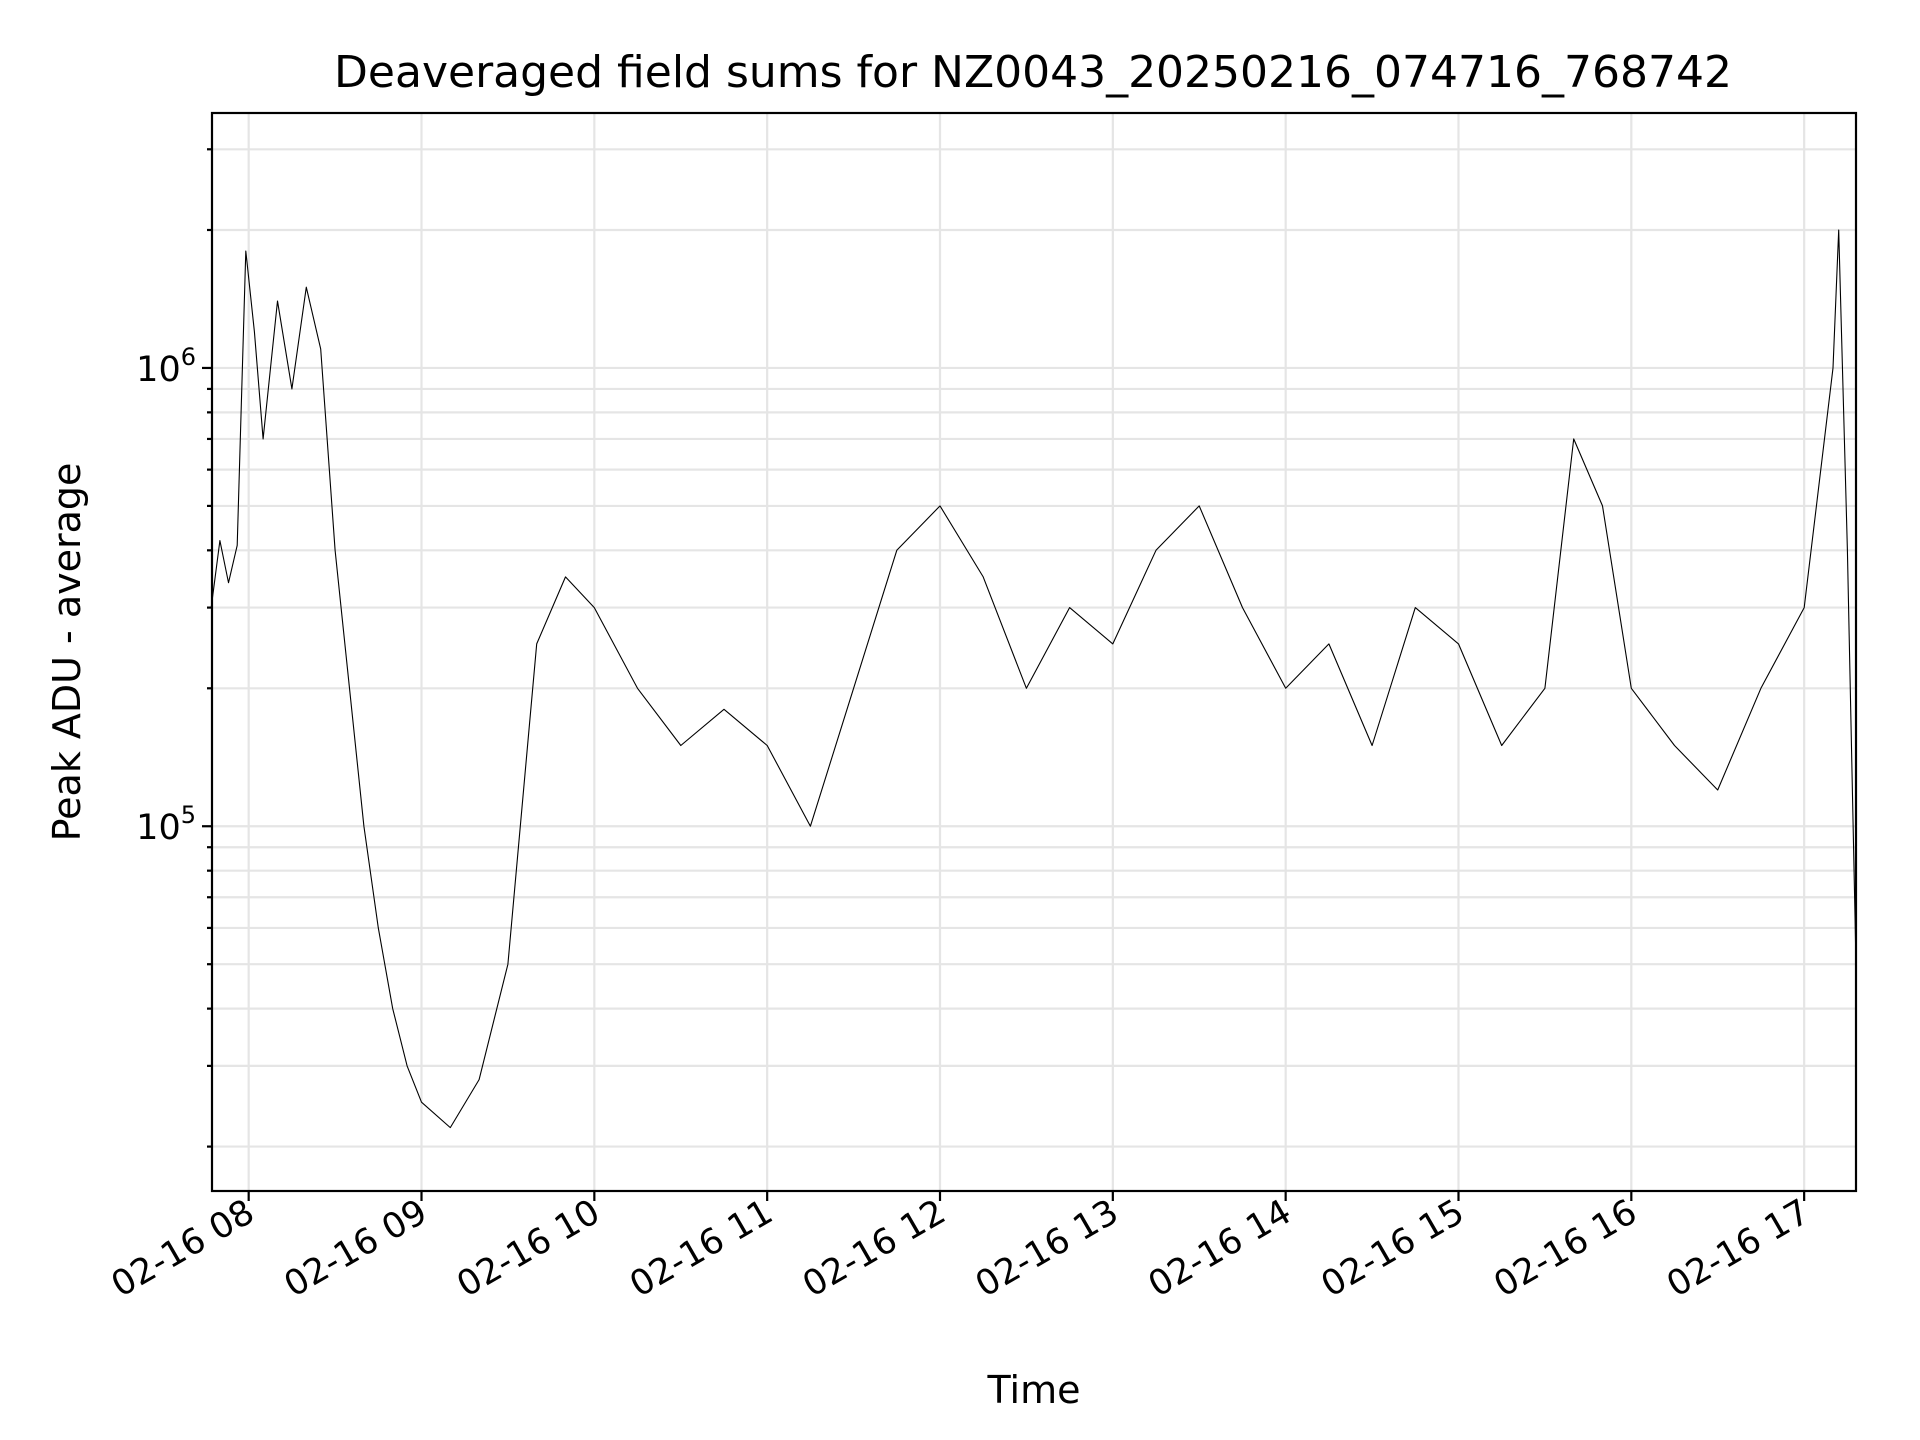 Image resolution: width=1920 pixels, height=1440 pixels. I want to click on x-tick-label: 02-16 15, so click(1393, 1248).